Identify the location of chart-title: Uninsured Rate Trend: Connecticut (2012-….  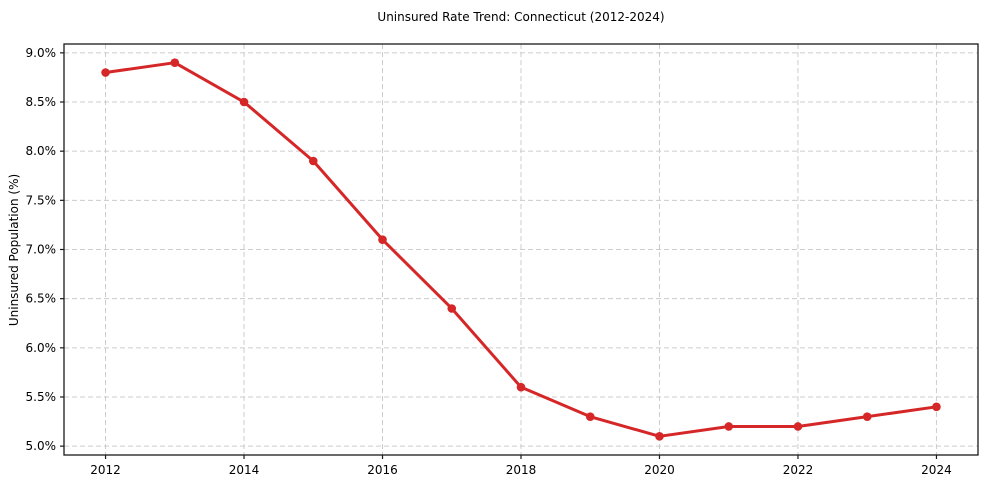
(521, 17).